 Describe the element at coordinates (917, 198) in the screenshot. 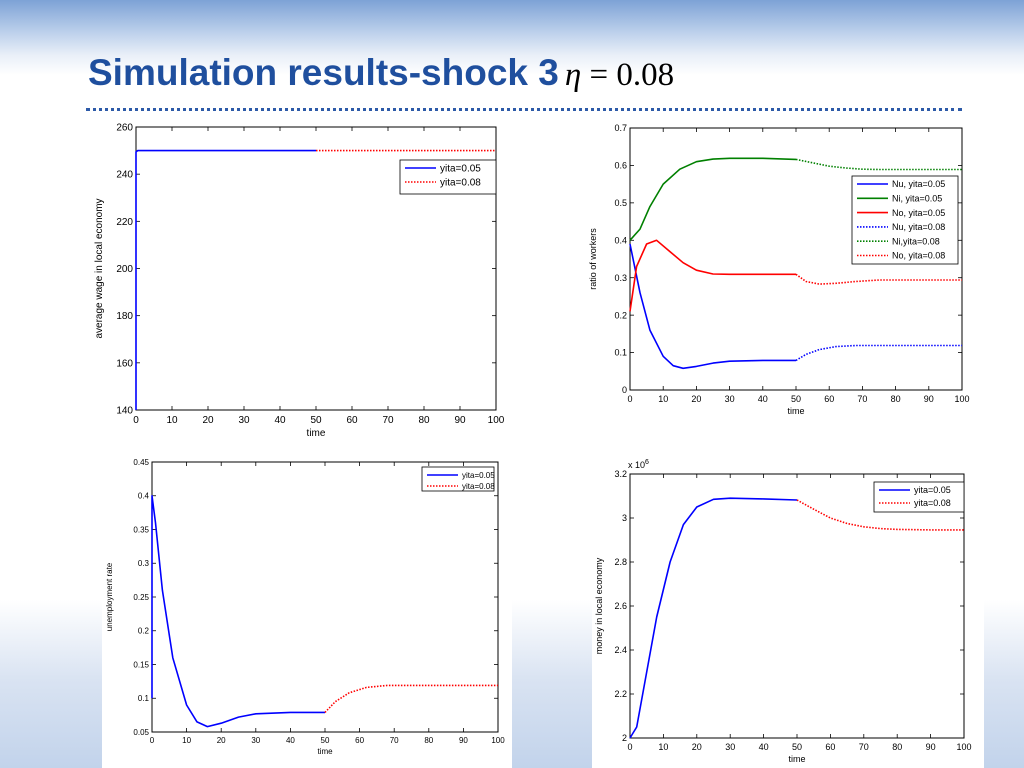

I see `legend-label: Ni, yita=0.05` at that location.